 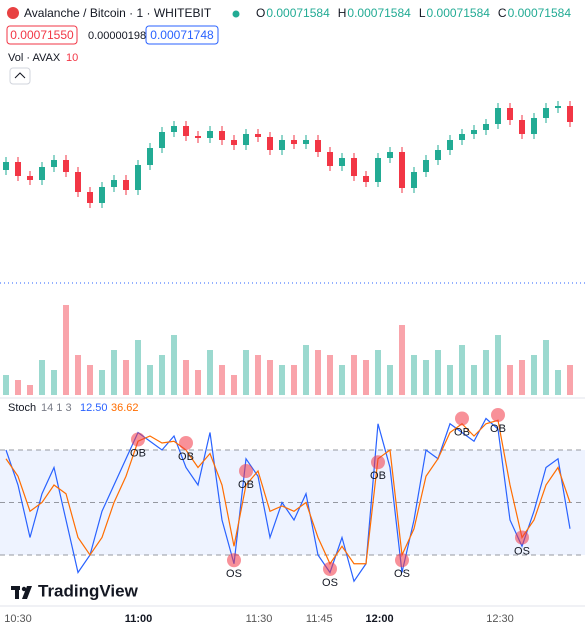 What do you see at coordinates (21, 592) in the screenshot?
I see `brand-logo` at bounding box center [21, 592].